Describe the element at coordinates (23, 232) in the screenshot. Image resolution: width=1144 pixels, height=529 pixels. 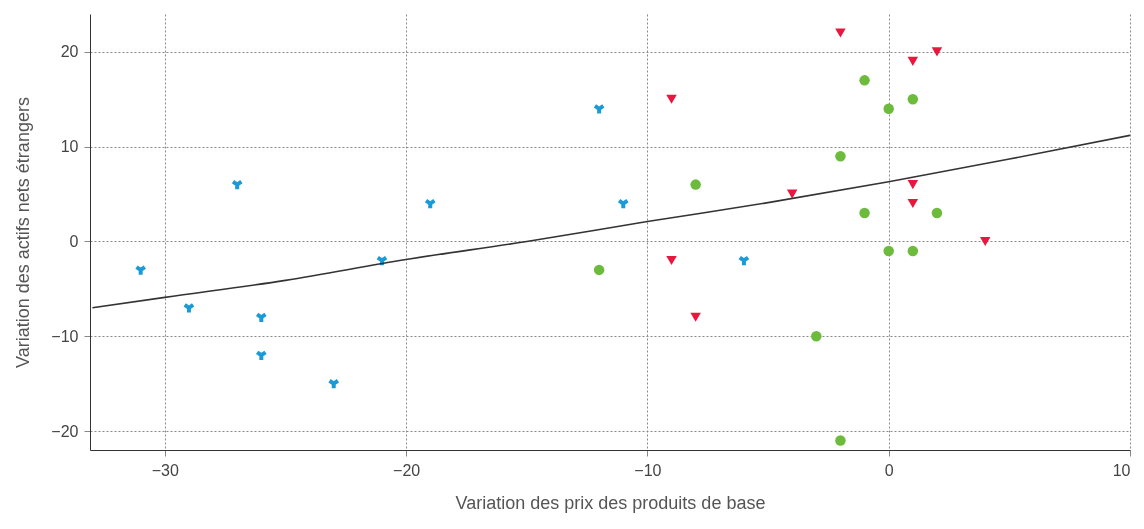
I see `y-axis-title: Variation des actifs nets étrangers` at that location.